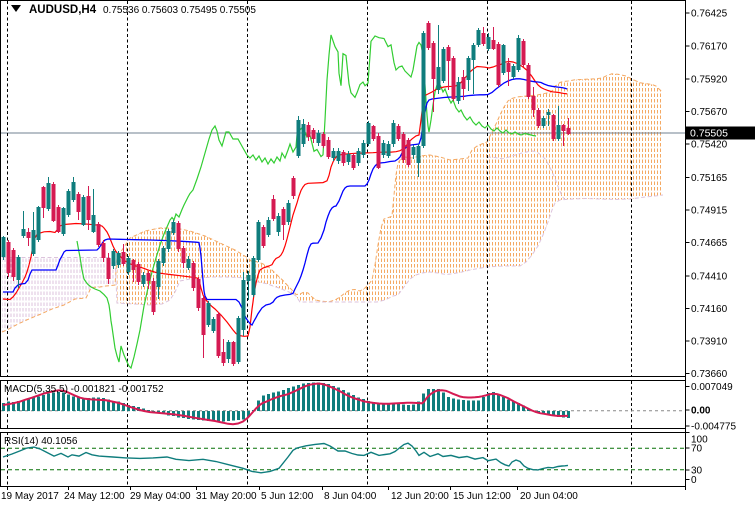  I want to click on svg-text: 8 Jun 04:00, so click(350, 496).